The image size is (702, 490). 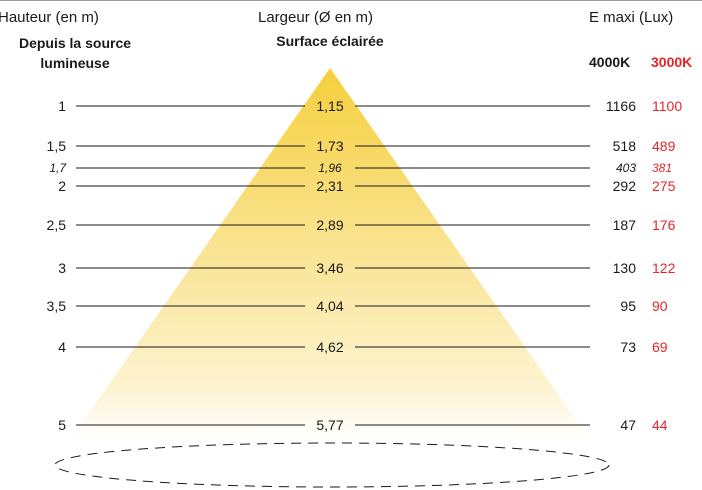 I want to click on row-height-label: 5, so click(x=62, y=425).